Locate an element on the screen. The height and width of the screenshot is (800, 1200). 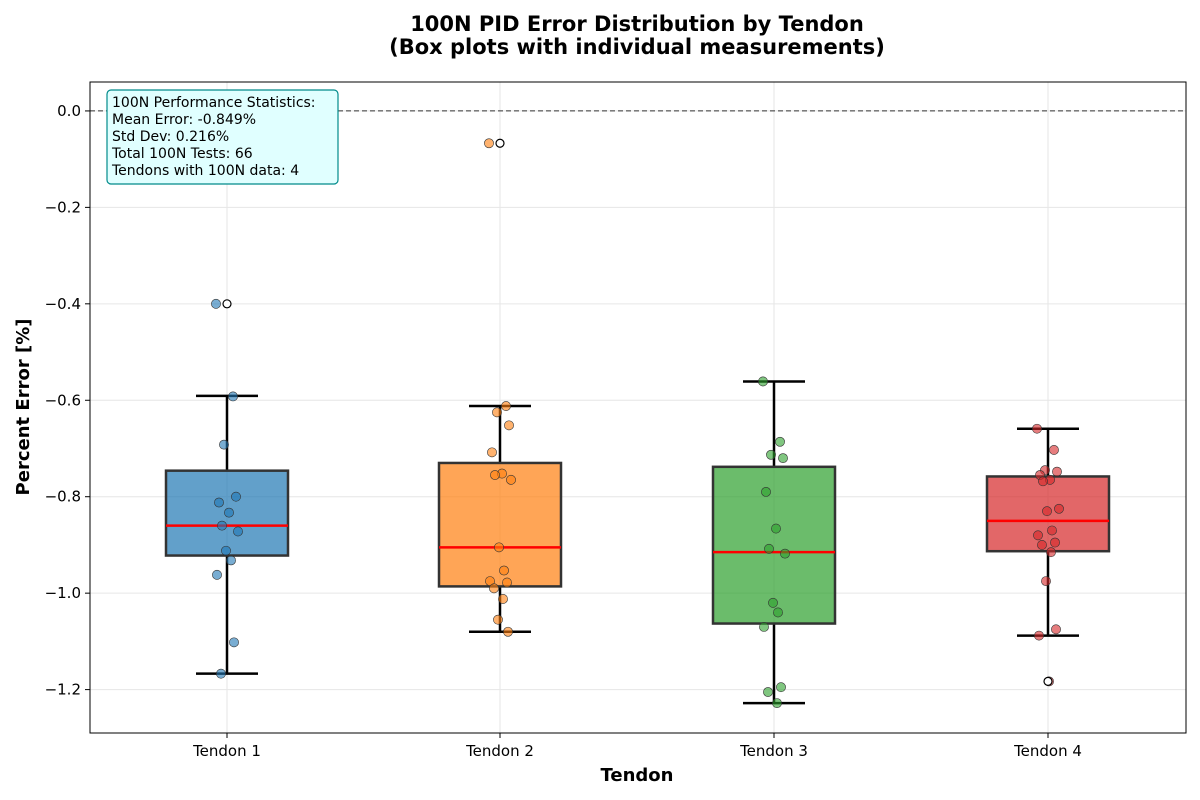
stats-box-background is located at coordinates (222, 137).